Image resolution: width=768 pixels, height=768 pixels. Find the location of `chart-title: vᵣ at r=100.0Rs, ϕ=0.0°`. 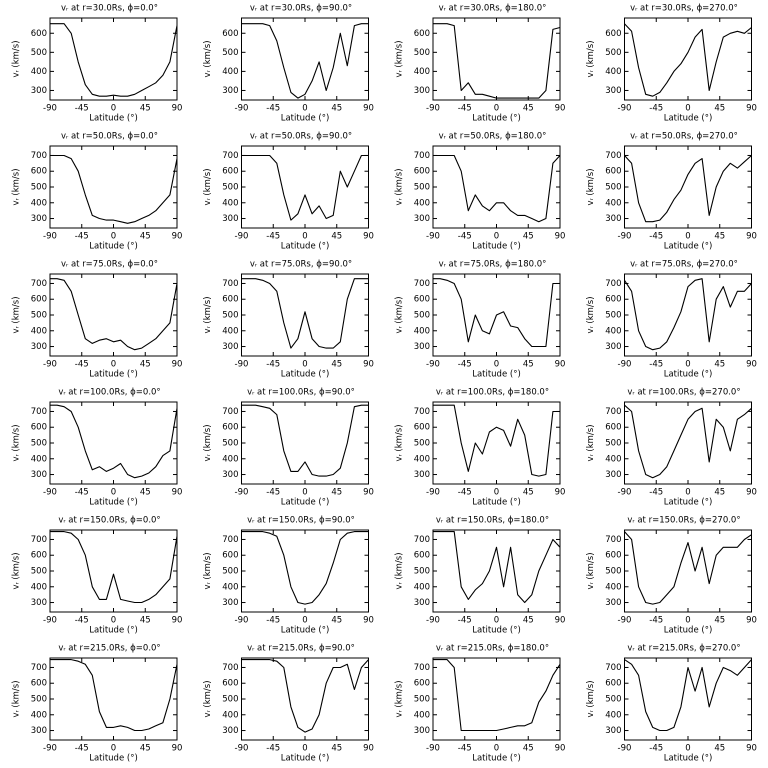

chart-title: vᵣ at r=100.0Rs, ϕ=0.0° is located at coordinates (109, 393).